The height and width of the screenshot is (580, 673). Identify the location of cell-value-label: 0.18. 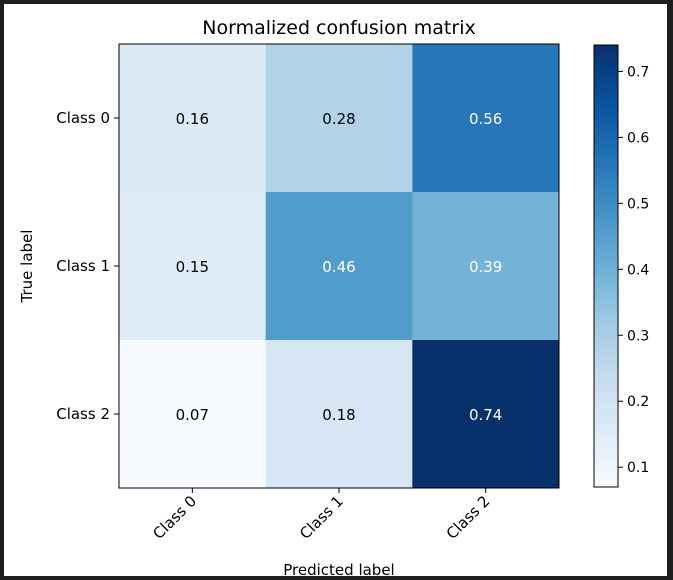
(338, 415).